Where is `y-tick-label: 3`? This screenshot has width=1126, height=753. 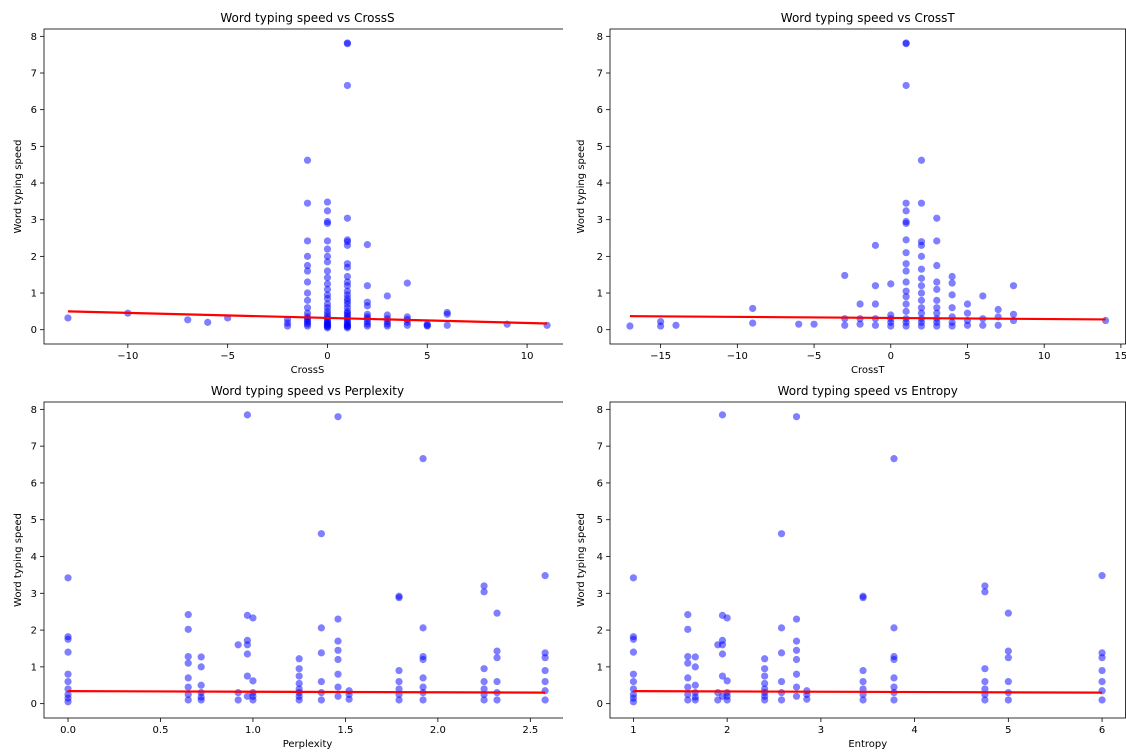
y-tick-label: 3 is located at coordinates (600, 220).